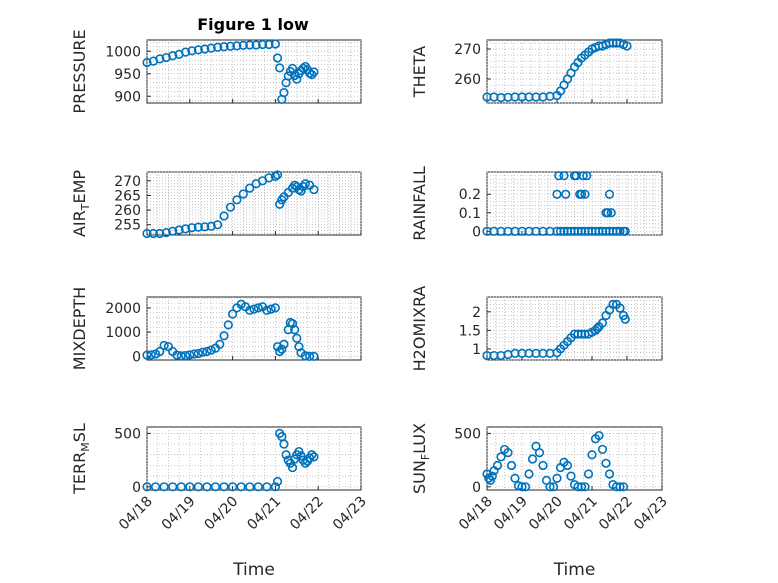 The width and height of the screenshot is (778, 583). I want to click on x-tick-label: 04/21, so click(264, 514).